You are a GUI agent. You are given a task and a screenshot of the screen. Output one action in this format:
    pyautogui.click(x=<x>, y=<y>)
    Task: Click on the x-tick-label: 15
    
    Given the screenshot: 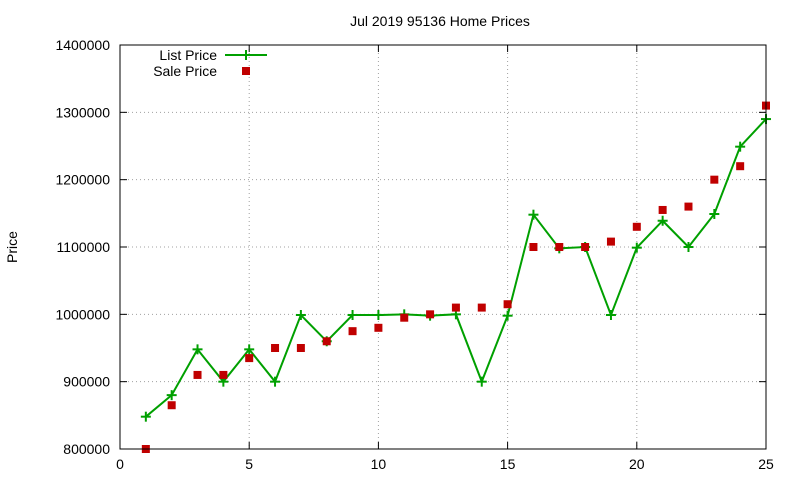 What is the action you would take?
    pyautogui.click(x=508, y=464)
    